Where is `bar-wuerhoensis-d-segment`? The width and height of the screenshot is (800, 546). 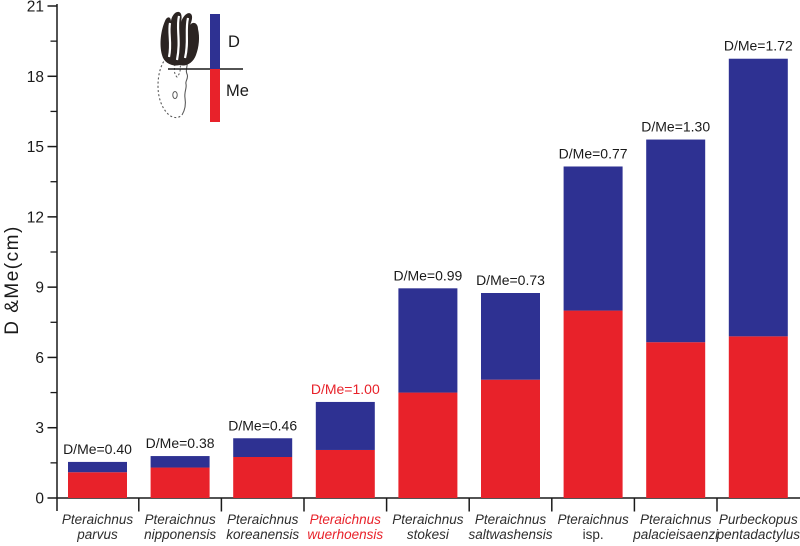
bar-wuerhoensis-d-segment is located at coordinates (345, 425).